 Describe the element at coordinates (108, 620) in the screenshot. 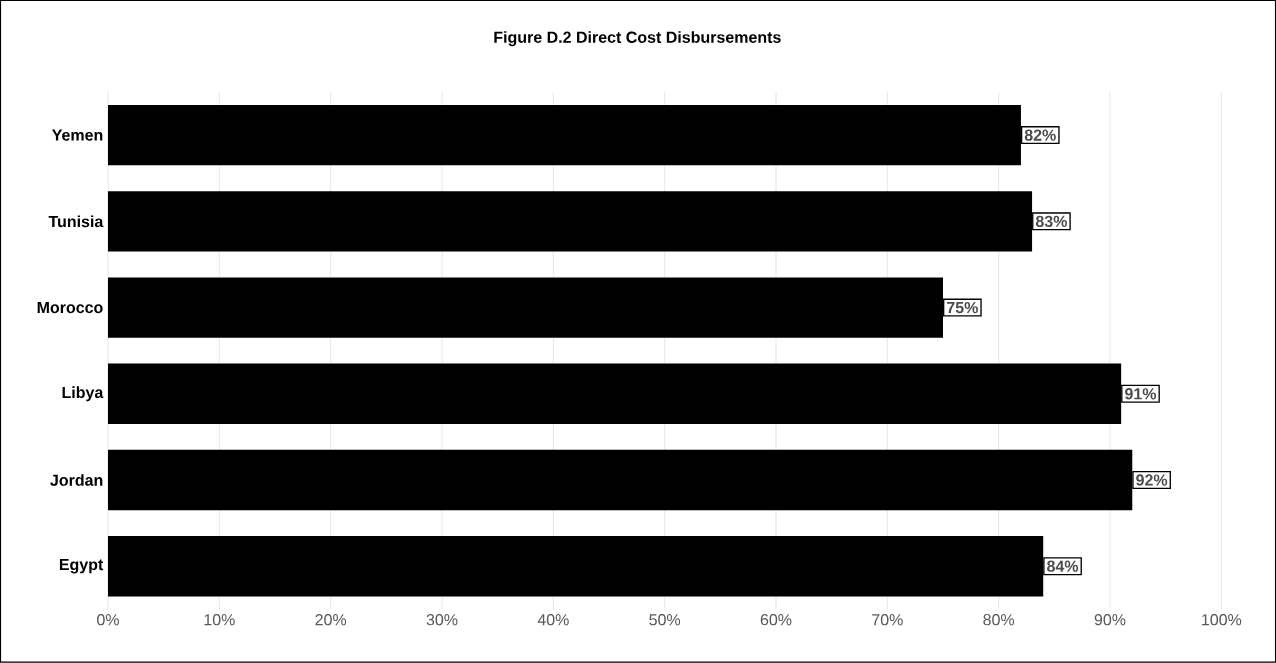

I see `x-tick-label: 0%` at that location.